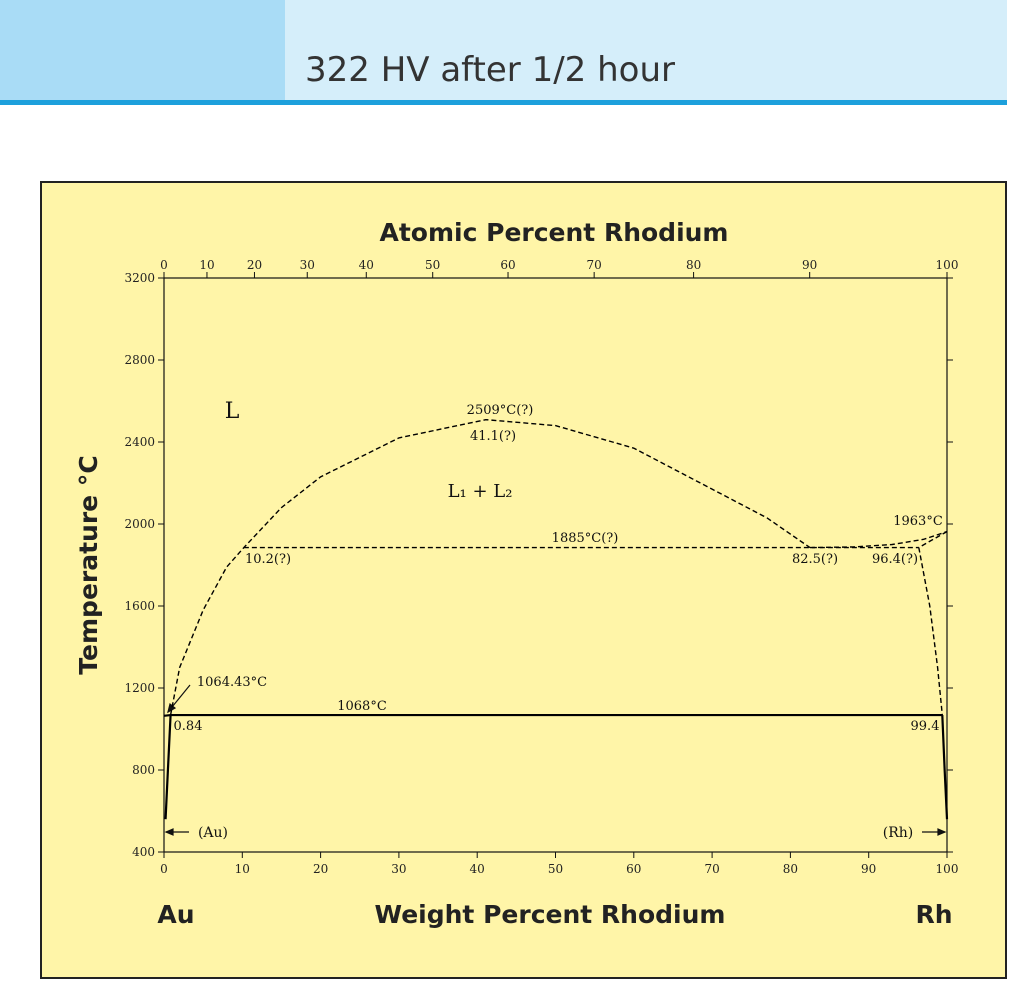 This screenshot has width=1027, height=1004. Describe the element at coordinates (242, 869) in the screenshot. I see `x-tick-label: 10` at that location.